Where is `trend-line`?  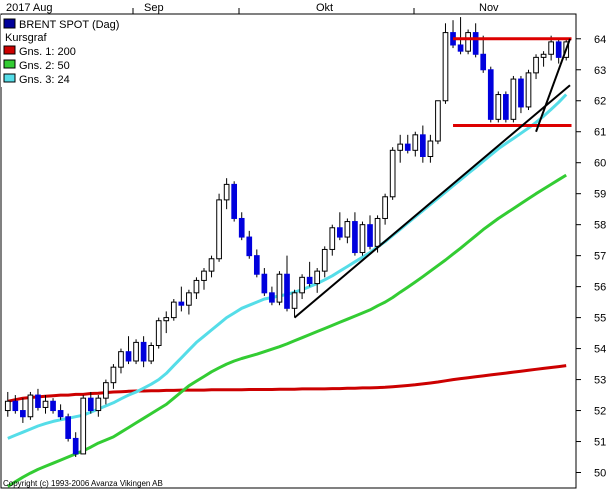 trend-line is located at coordinates (553, 85).